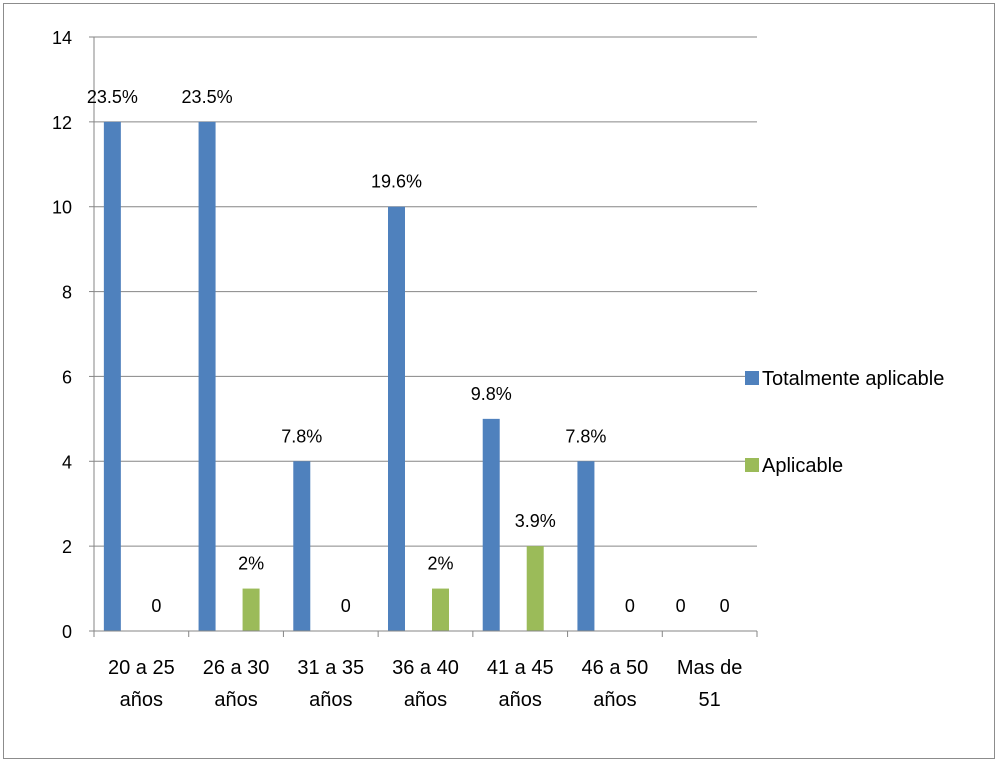 Image resolution: width=1000 pixels, height=764 pixels. I want to click on x-tick-label-line: 41 a 45, so click(520, 668).